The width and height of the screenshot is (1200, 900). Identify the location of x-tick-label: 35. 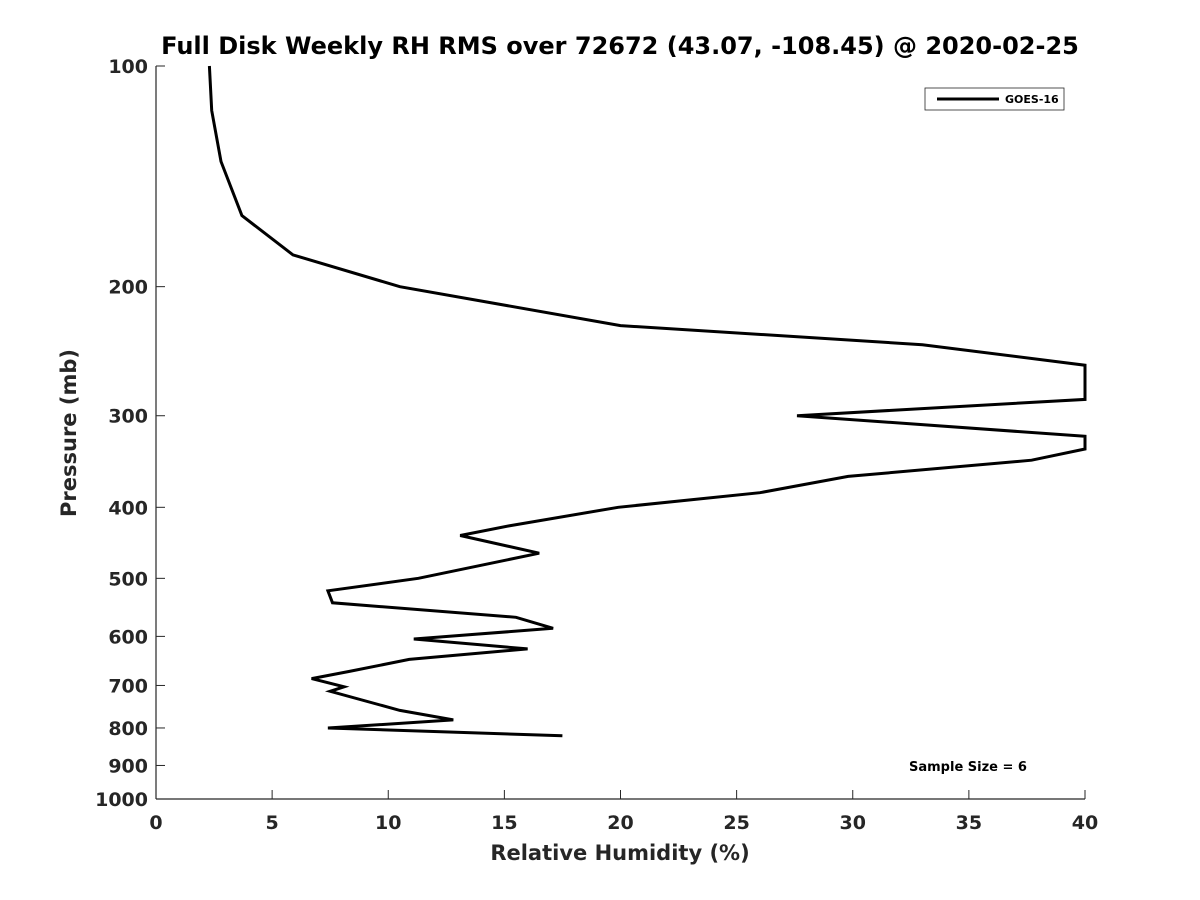
(969, 823).